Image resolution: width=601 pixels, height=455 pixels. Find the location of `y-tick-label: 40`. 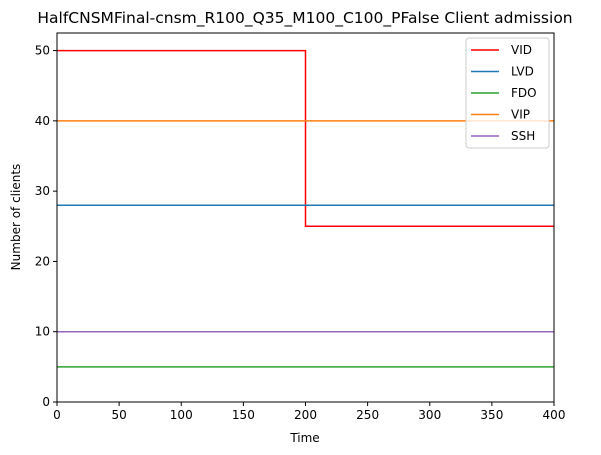

y-tick-label: 40 is located at coordinates (42, 121).